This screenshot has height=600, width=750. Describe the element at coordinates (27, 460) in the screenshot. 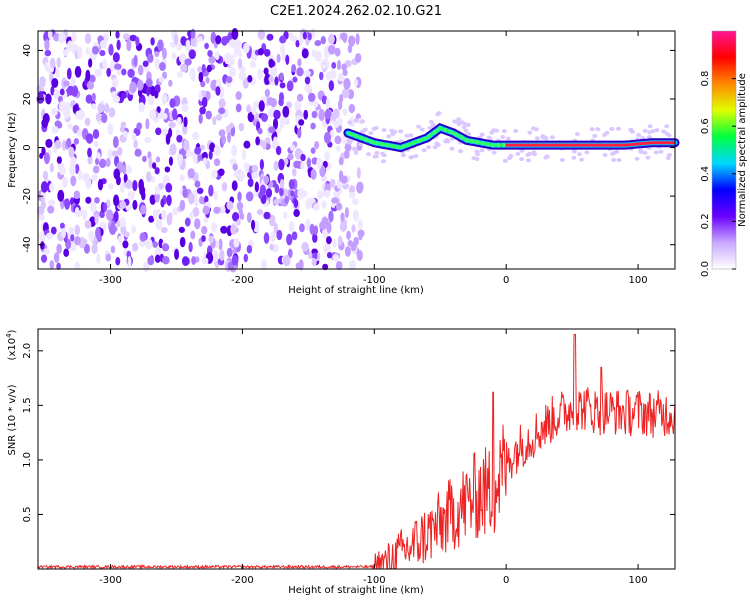

I see `snr-y-tick-label: 1.0` at that location.